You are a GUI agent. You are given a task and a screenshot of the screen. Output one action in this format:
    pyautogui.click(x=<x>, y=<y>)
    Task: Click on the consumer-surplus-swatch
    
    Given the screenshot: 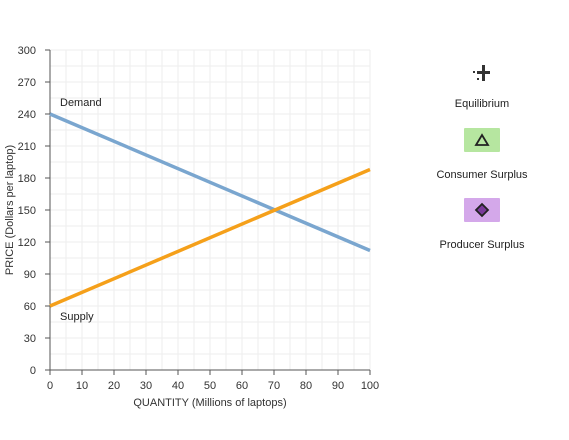 What is the action you would take?
    pyautogui.click(x=482, y=140)
    